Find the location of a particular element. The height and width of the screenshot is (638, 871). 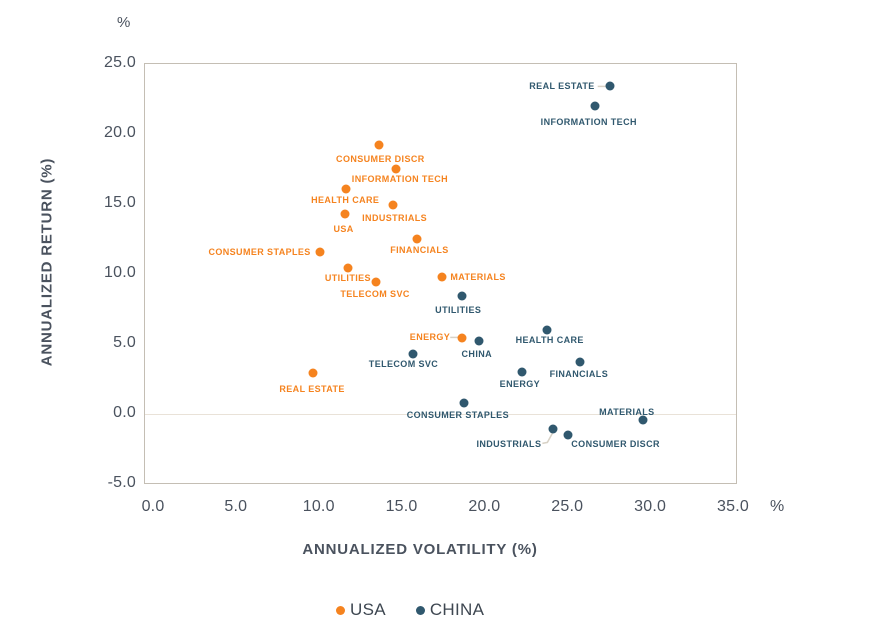

point-label-china-consumer-discr: CONSUMER DISCR is located at coordinates (615, 444).